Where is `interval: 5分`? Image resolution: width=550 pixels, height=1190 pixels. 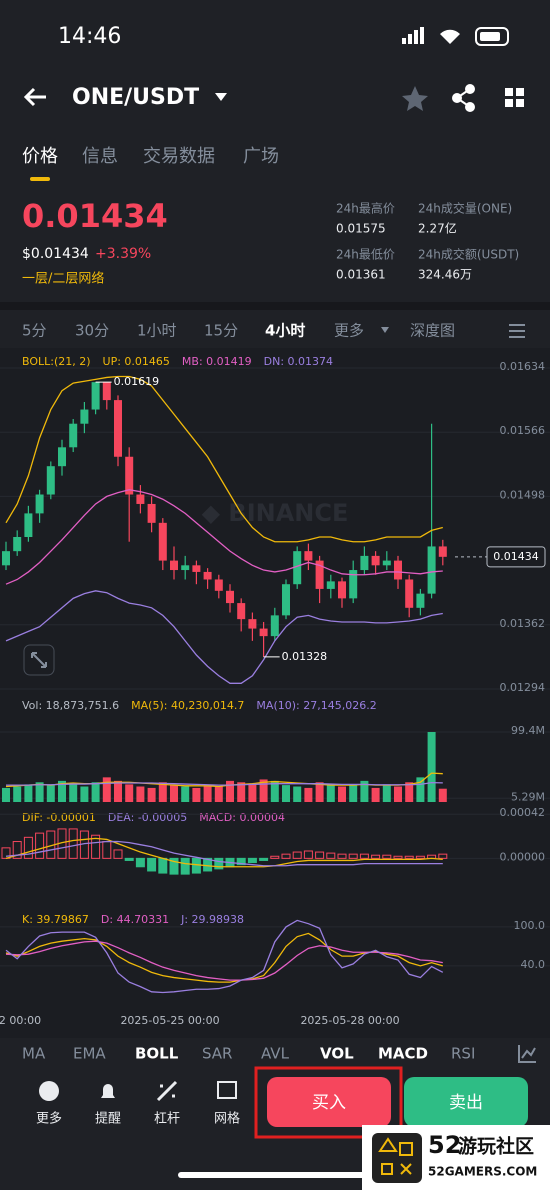 interval: 5分 is located at coordinates (34, 331).